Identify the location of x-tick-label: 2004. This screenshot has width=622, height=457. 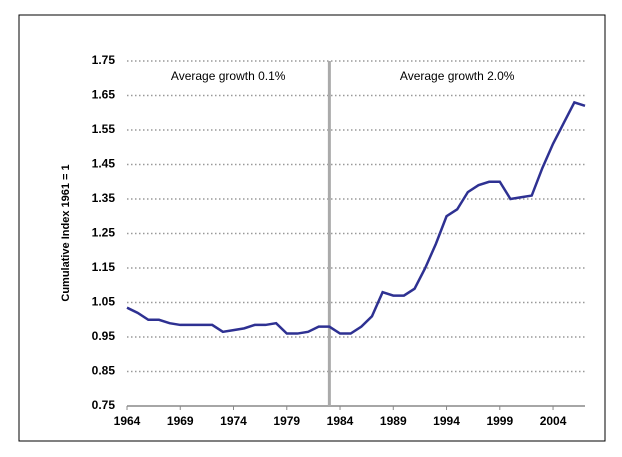
(553, 421).